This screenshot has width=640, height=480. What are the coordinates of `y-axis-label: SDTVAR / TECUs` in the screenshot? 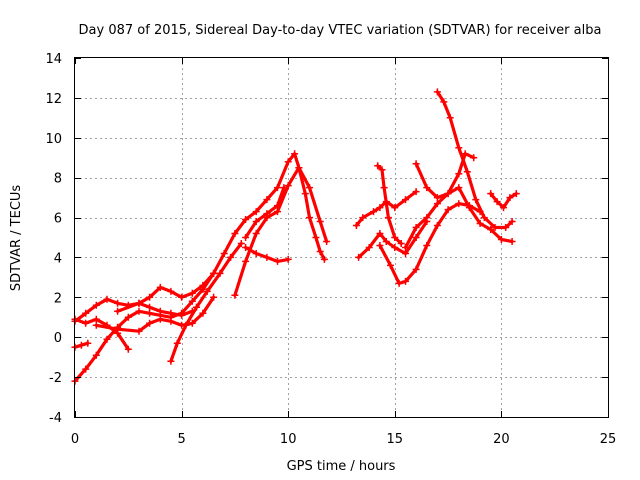 It's located at (16, 238).